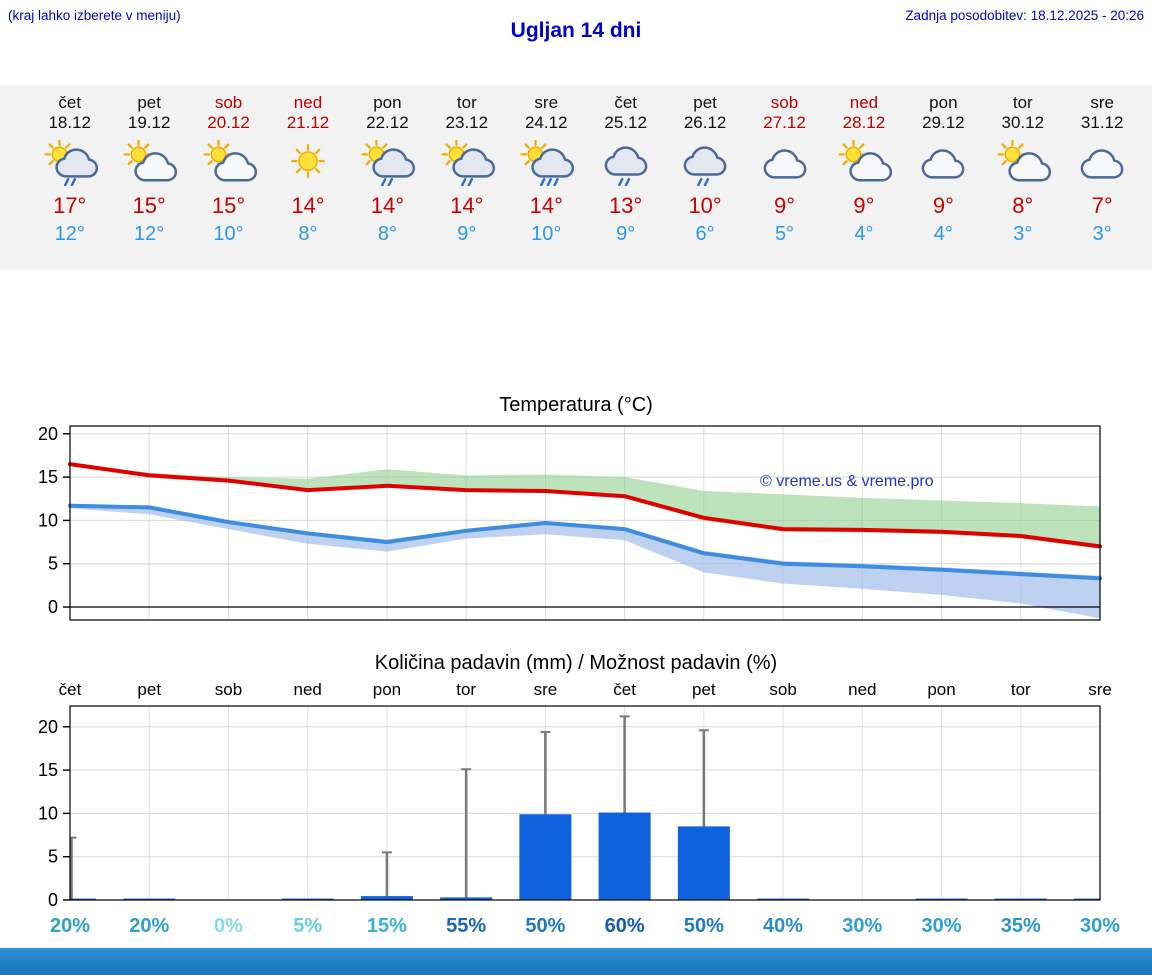  I want to click on forecast-day-col: ned 21.12 14° 8°, so click(307, 181).